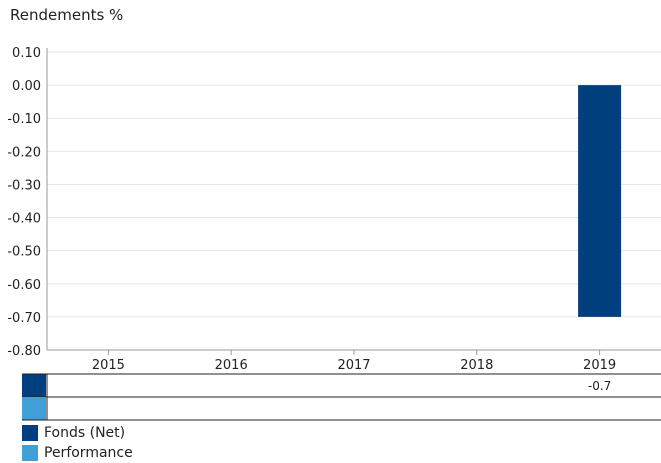 The image size is (661, 463). What do you see at coordinates (24, 152) in the screenshot?
I see `y-tick-label: -0.20` at bounding box center [24, 152].